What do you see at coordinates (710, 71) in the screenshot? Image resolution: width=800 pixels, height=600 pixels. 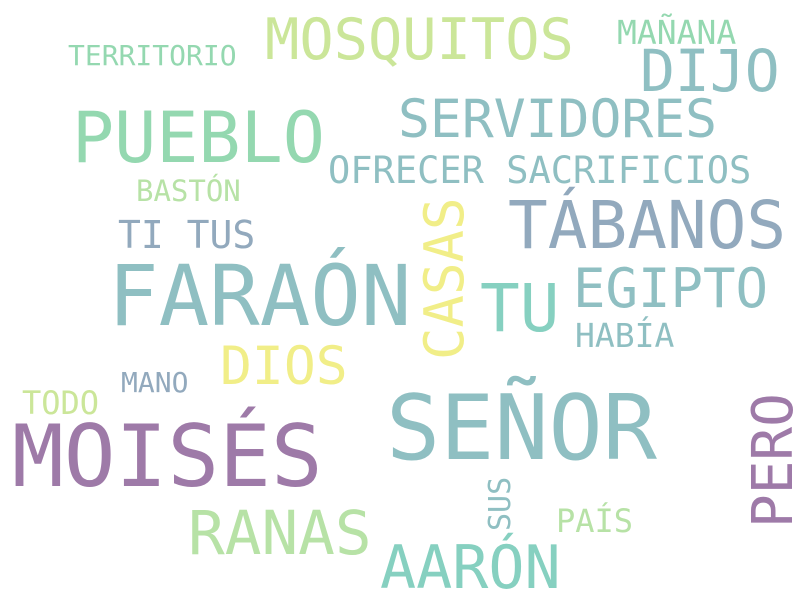 I see `word-dijo: DIJO` at bounding box center [710, 71].